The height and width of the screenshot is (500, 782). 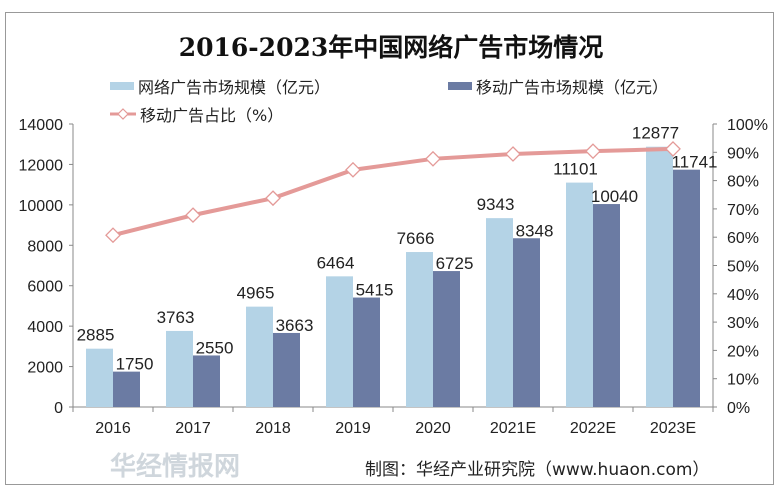 I want to click on left-tick-label: 4000, so click(x=45, y=327).